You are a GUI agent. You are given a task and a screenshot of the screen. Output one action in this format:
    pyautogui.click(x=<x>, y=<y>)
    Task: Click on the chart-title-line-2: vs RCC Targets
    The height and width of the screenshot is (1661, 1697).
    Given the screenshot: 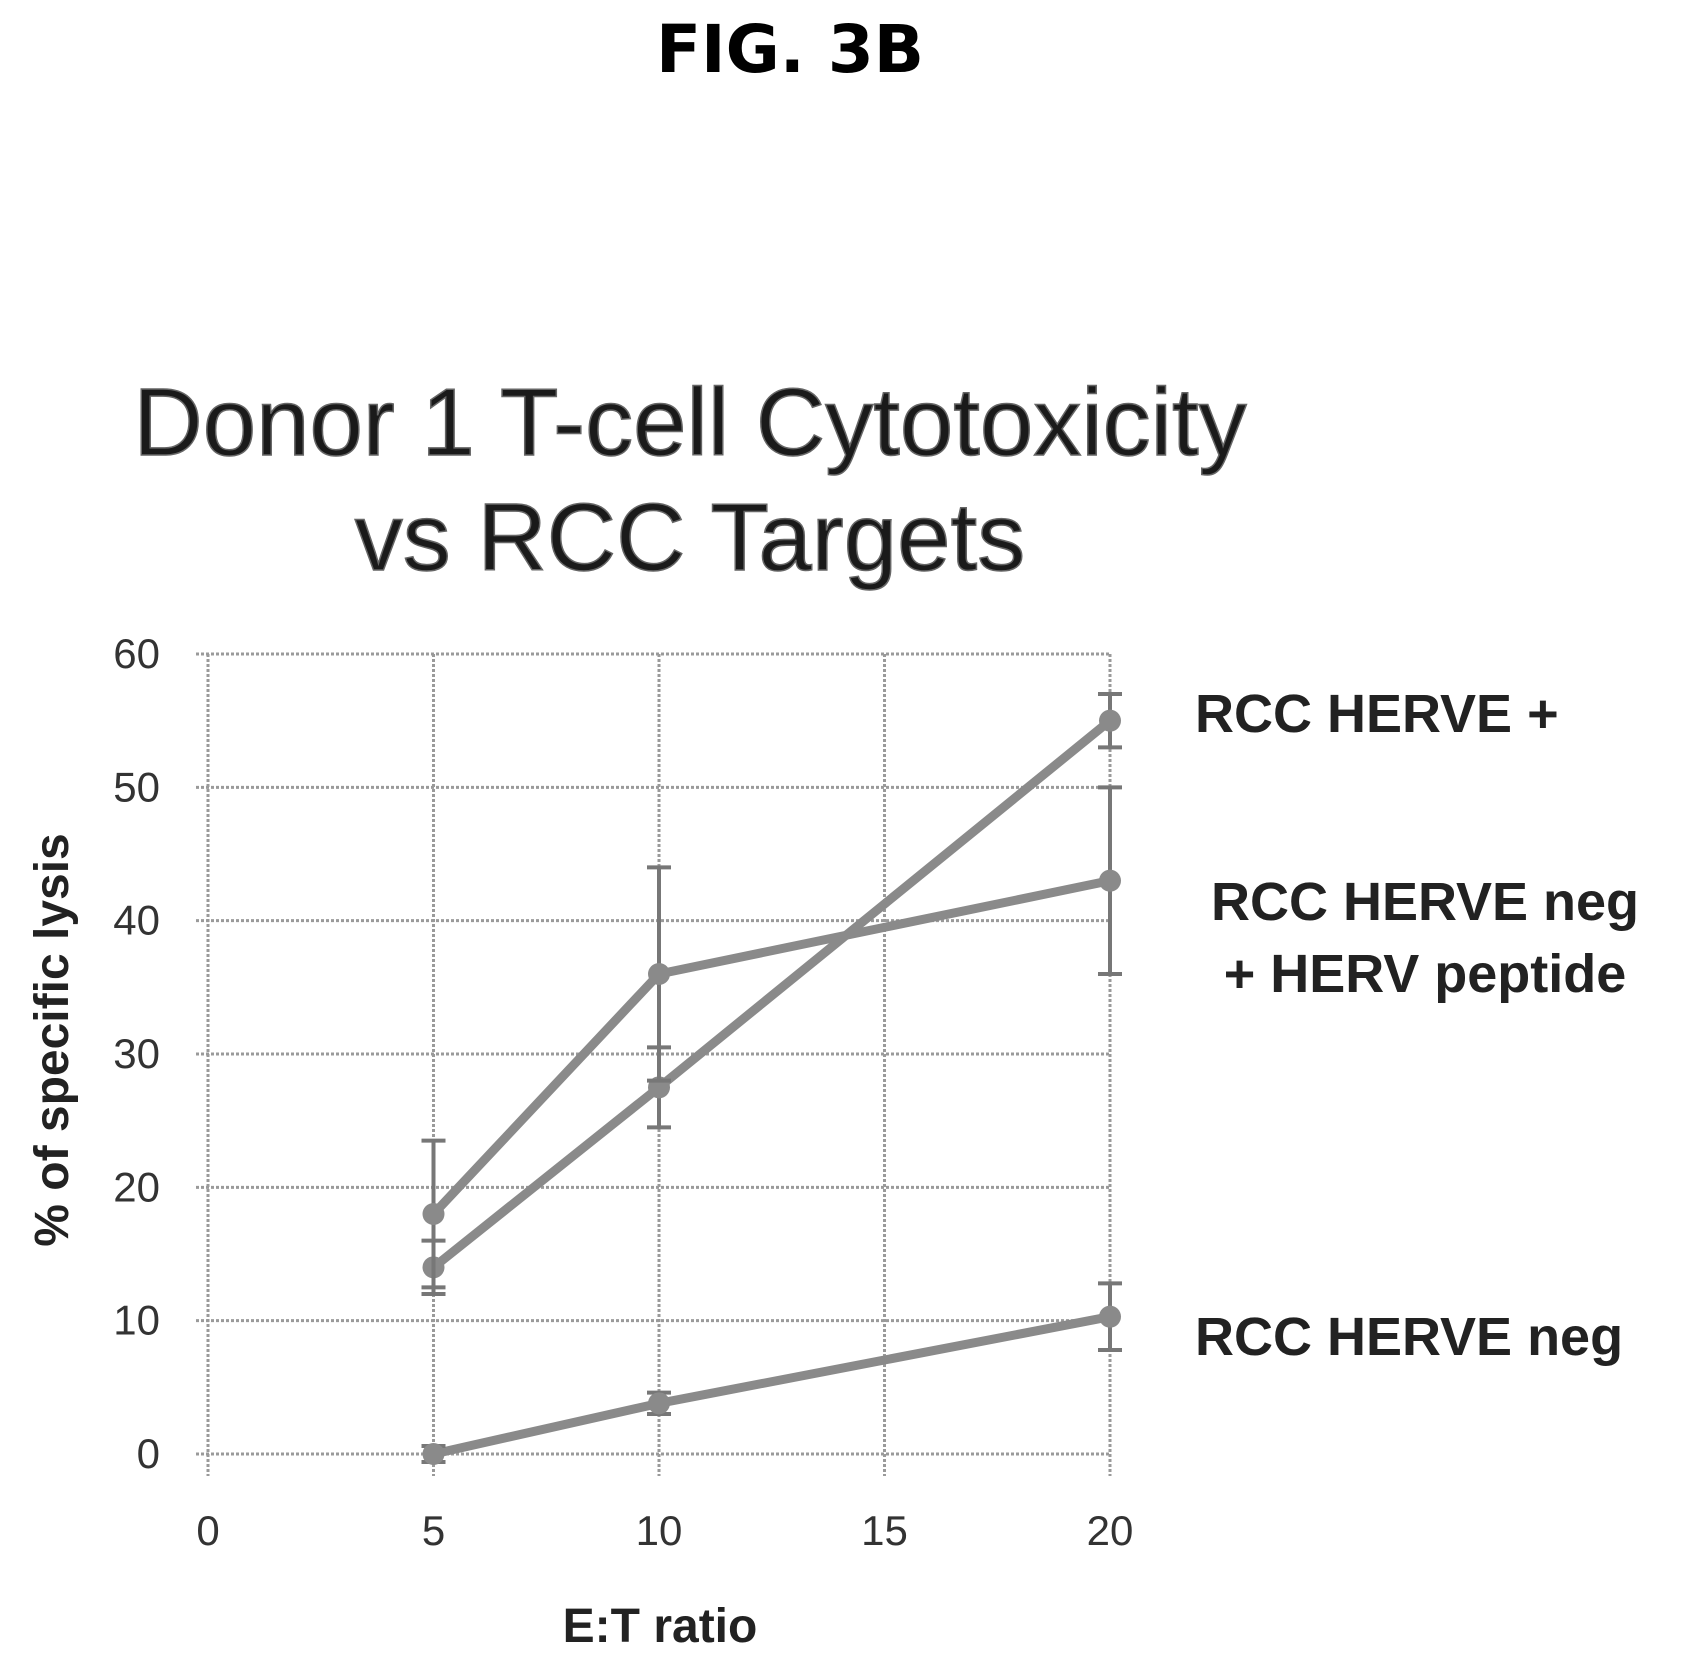 What is the action you would take?
    pyautogui.click(x=690, y=537)
    